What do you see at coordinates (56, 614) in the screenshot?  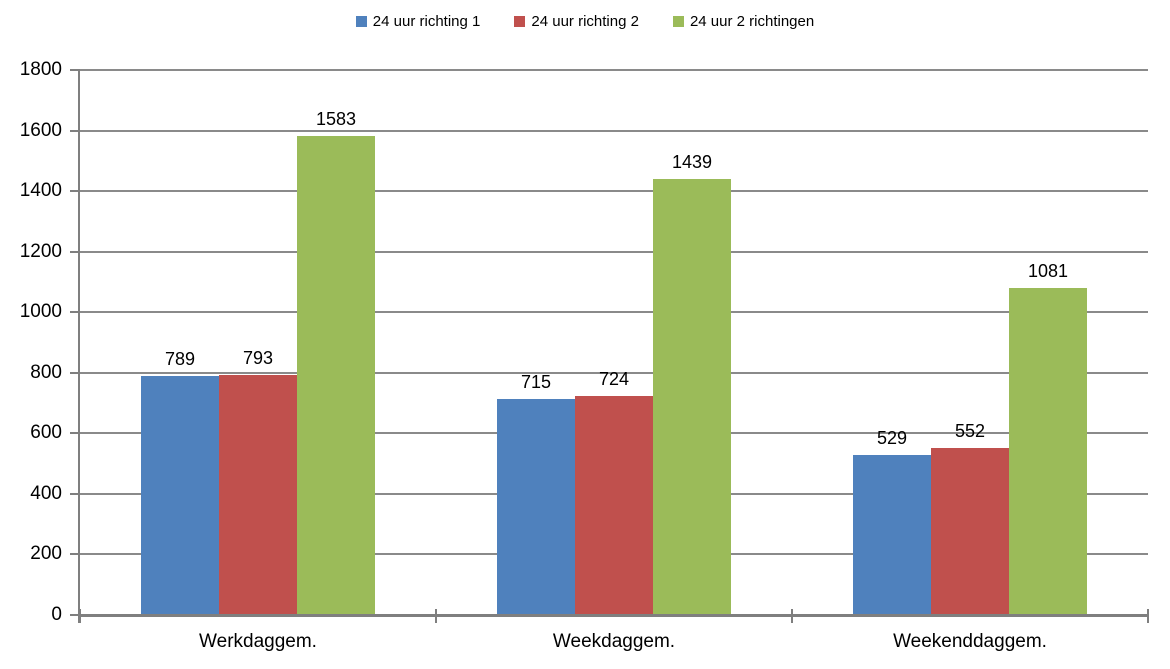 I see `y-axis-tick-label: 0` at bounding box center [56, 614].